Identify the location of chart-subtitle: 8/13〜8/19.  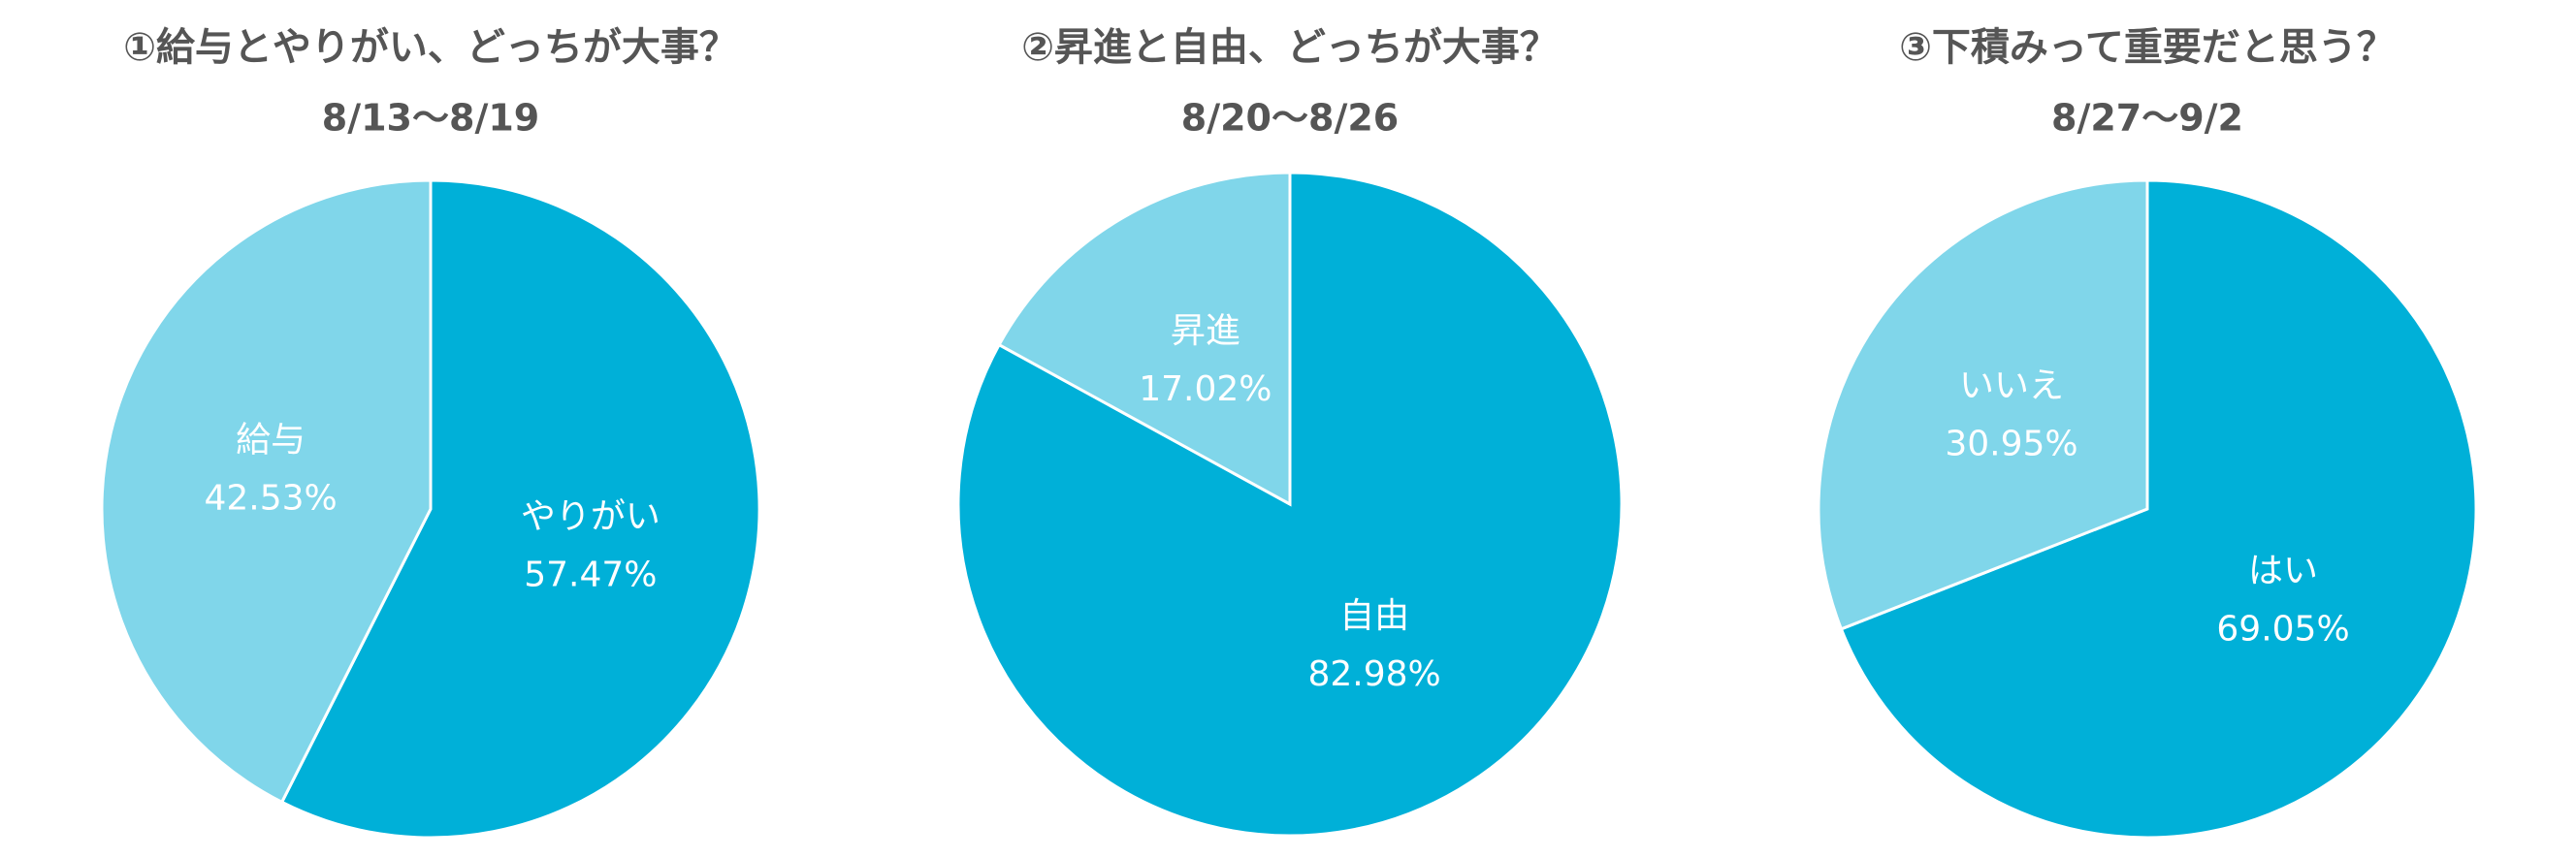
(430, 118).